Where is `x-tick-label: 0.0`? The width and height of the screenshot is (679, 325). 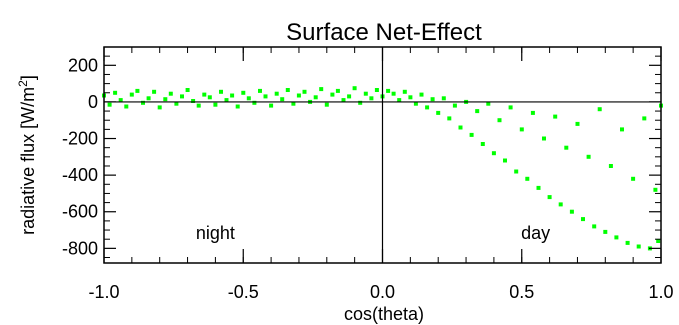 x-tick-label: 0.0 is located at coordinates (382, 292).